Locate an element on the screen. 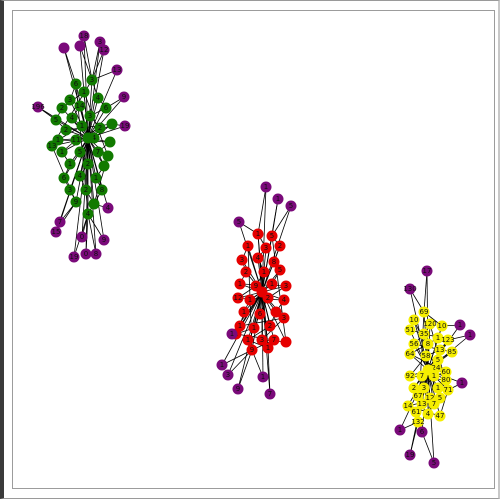  yellow-periphery-node: 17 is located at coordinates (427, 271).